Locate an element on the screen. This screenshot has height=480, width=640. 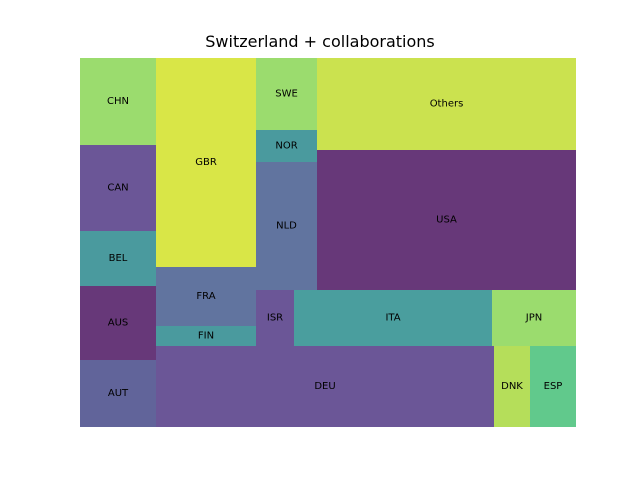
cell-swe is located at coordinates (286, 94).